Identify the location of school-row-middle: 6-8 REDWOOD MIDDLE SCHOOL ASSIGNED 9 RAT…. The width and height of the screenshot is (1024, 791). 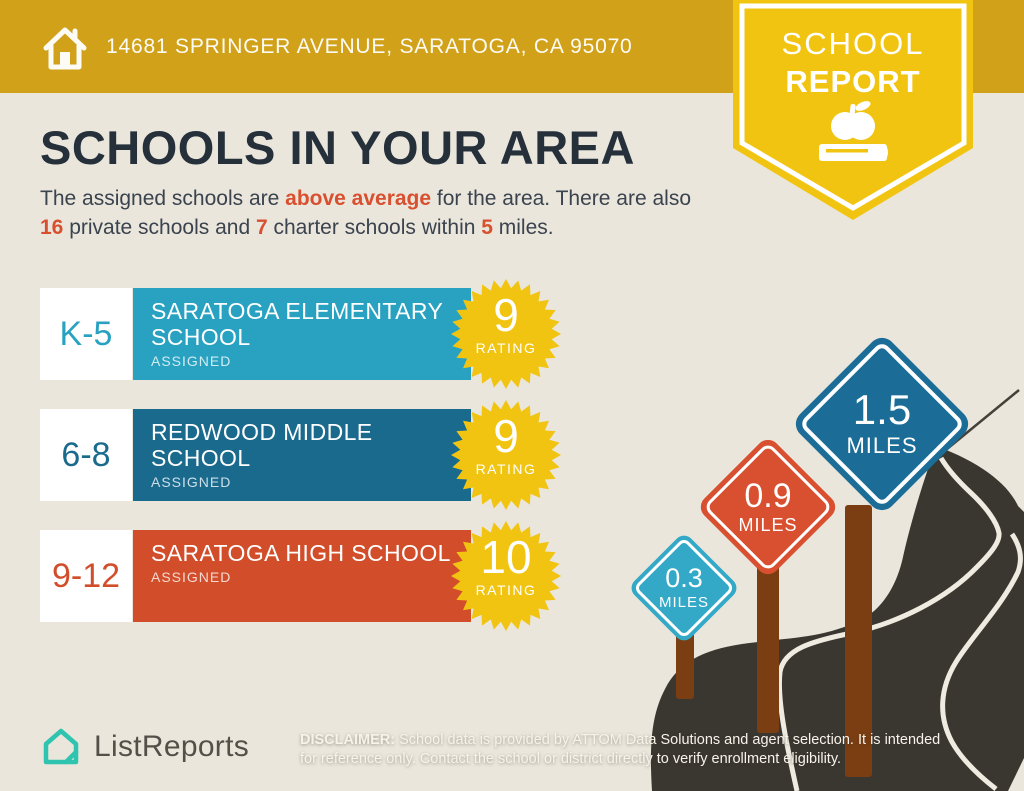
(310, 455).